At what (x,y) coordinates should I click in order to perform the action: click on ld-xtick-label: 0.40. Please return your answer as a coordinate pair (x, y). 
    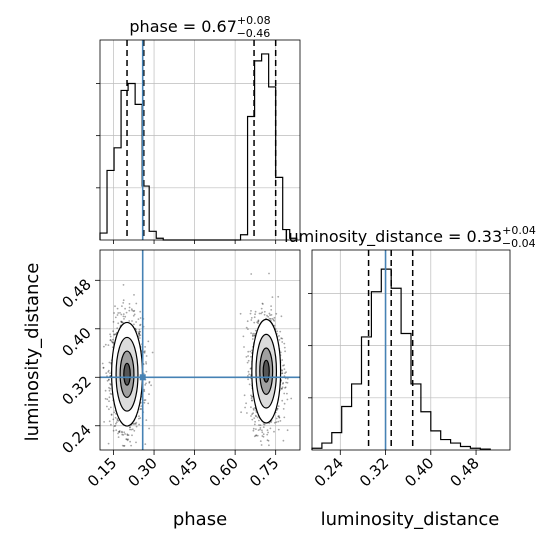
    Looking at the image, I should click on (419, 472).